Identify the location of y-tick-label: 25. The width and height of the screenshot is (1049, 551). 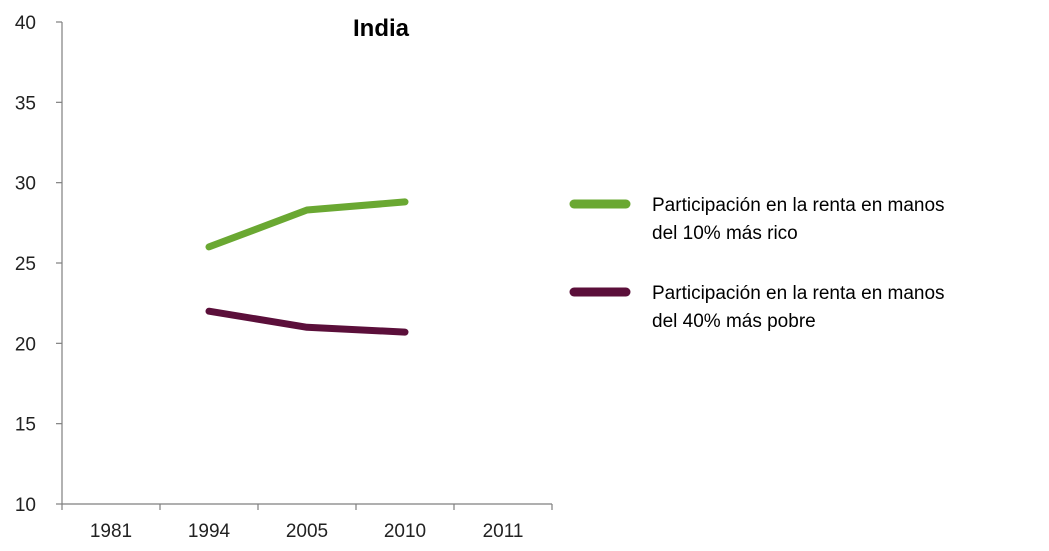
(25, 264).